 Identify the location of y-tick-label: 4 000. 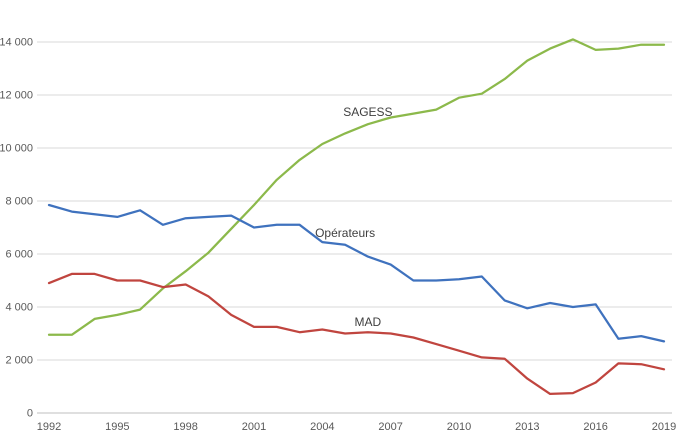
(19, 308).